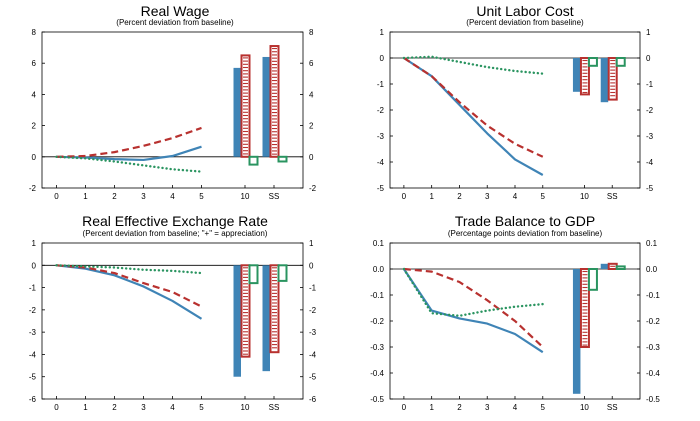 The height and width of the screenshot is (421, 700). What do you see at coordinates (377, 399) in the screenshot?
I see `y-tick-label: -0.5` at bounding box center [377, 399].